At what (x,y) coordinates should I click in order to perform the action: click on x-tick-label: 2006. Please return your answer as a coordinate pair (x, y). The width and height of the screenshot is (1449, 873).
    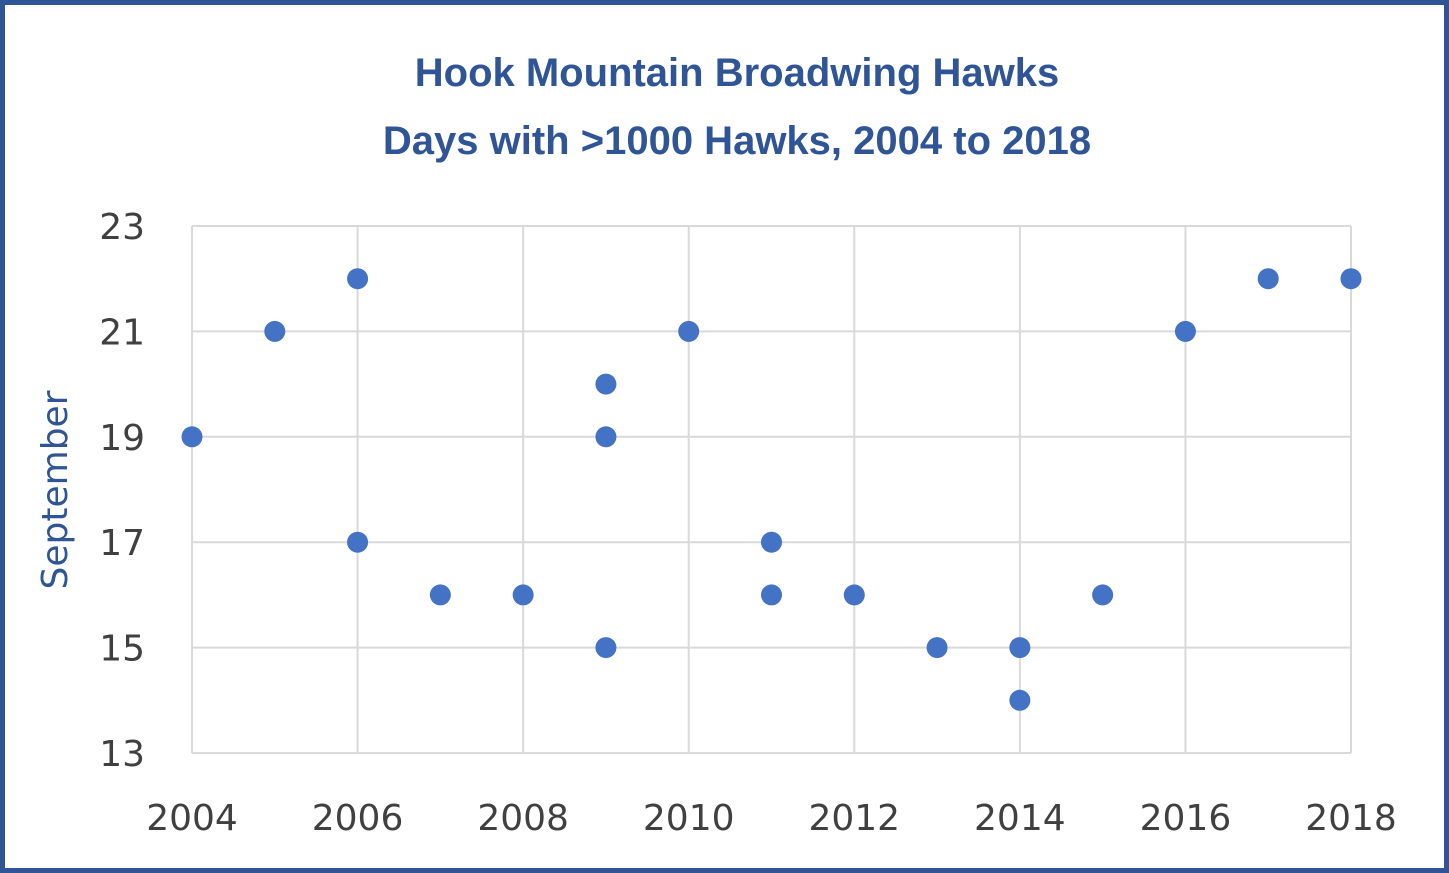
    Looking at the image, I should click on (358, 818).